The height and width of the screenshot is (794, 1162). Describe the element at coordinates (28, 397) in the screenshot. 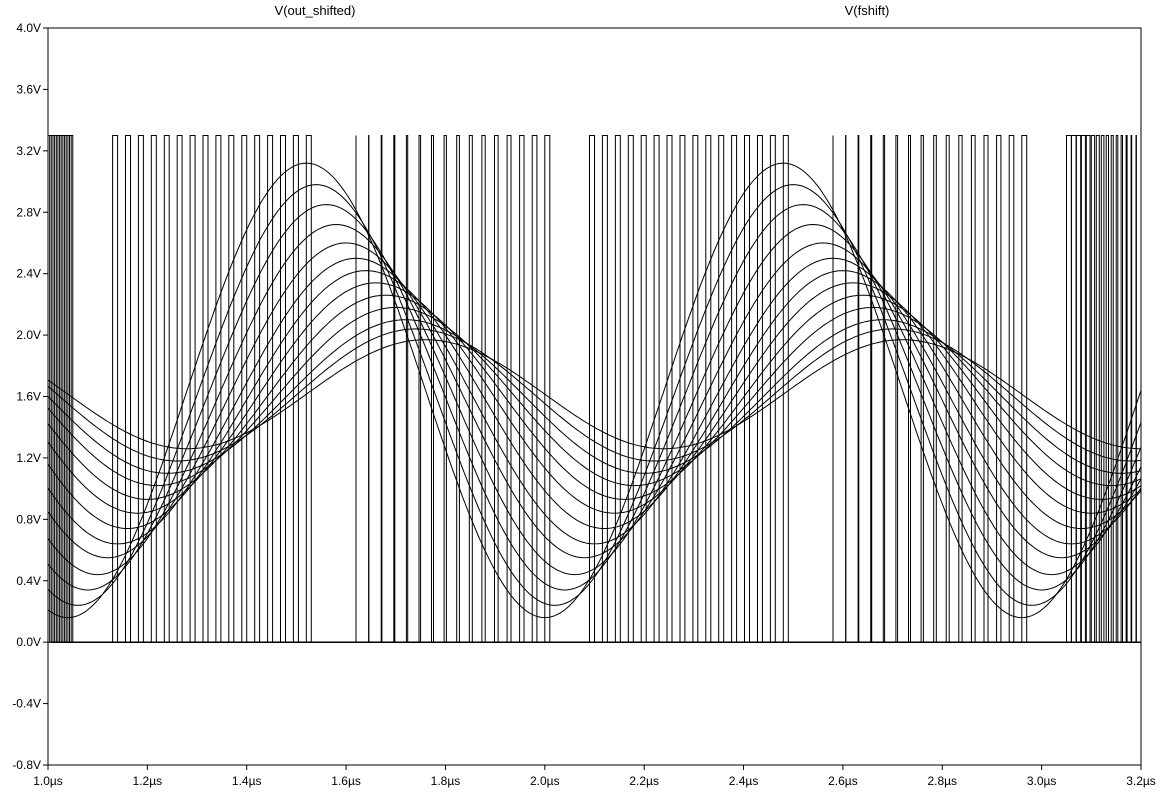

I see `y-tick-label: 1.6V` at that location.